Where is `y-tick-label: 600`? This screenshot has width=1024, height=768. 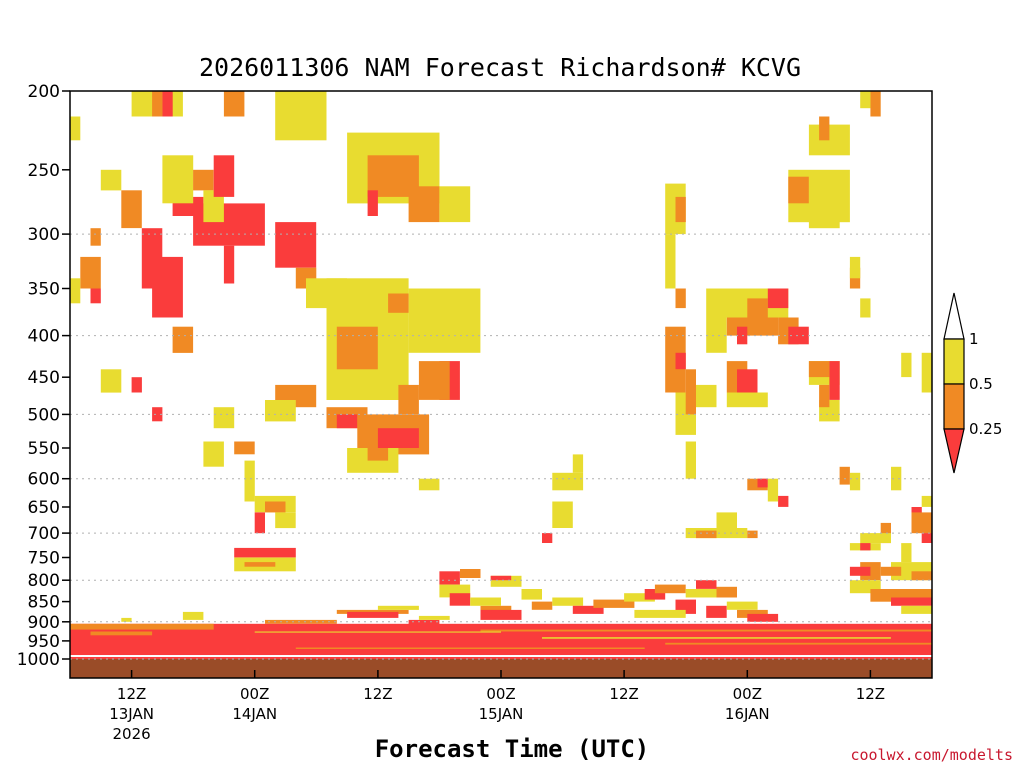
y-tick-label: 600 is located at coordinates (44, 480).